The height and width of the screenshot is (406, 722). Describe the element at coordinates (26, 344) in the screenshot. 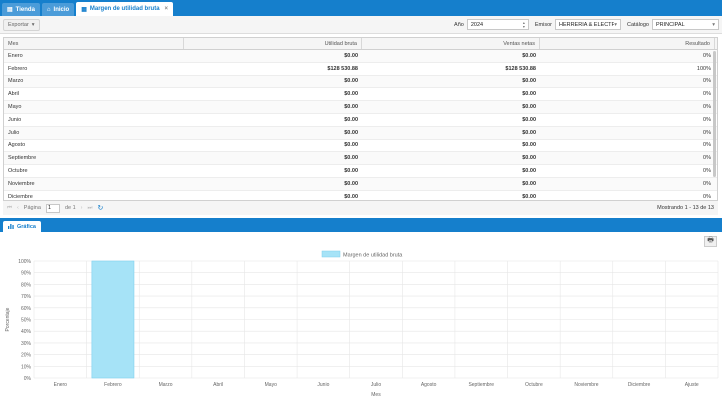

I see `y-tick-label: 30%` at that location.